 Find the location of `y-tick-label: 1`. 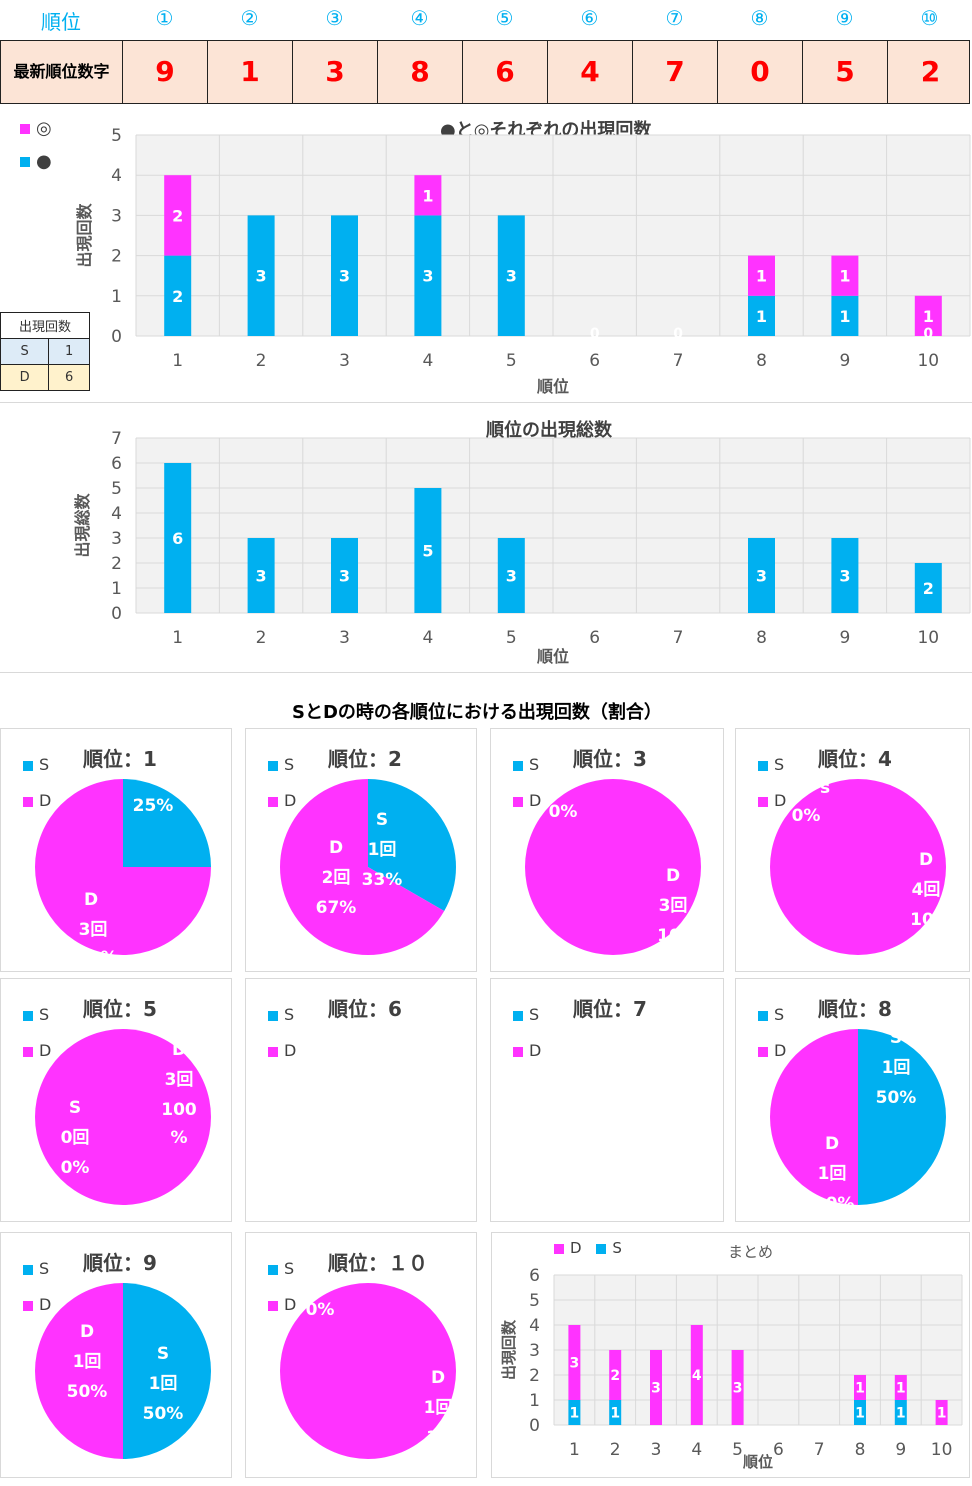

y-tick-label: 1 is located at coordinates (116, 589).